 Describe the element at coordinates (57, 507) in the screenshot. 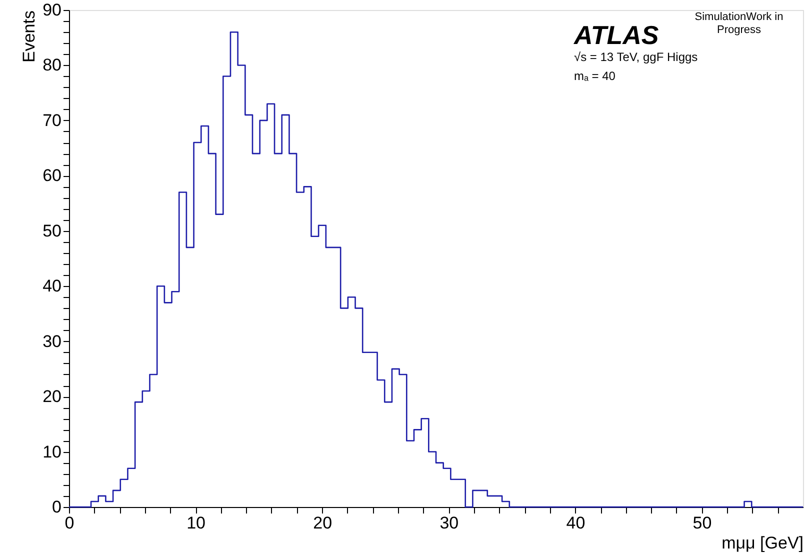

I see `y-tick-label: 0` at that location.